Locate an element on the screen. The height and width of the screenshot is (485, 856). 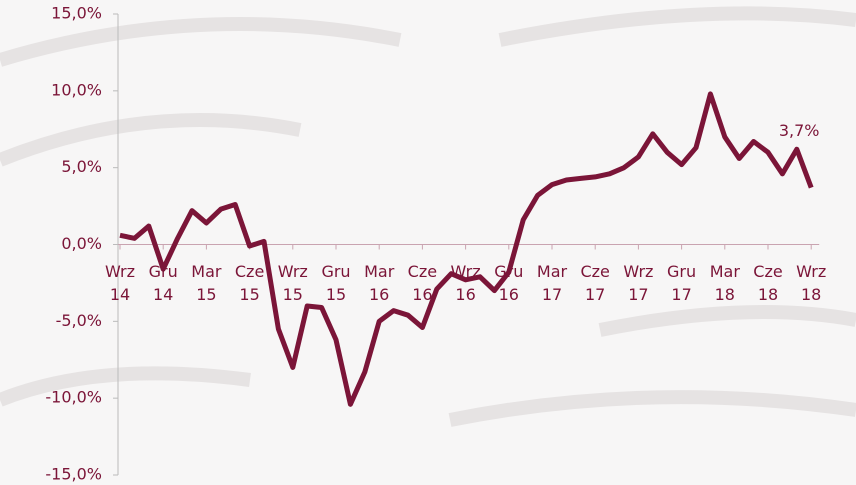
x-tick-label: Wrz 17 is located at coordinates (638, 282).